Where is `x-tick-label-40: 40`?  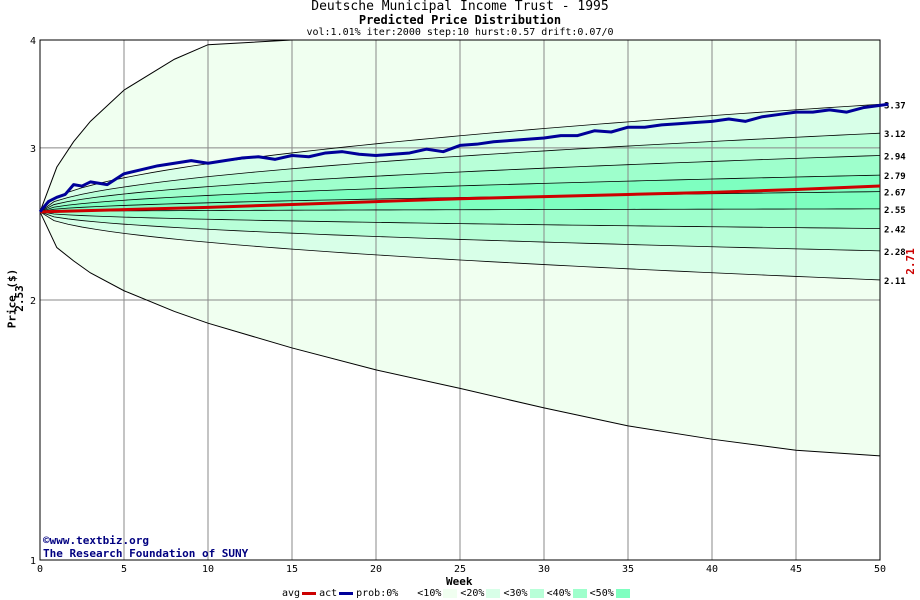
x-tick-label-40: 40 is located at coordinates (712, 569).